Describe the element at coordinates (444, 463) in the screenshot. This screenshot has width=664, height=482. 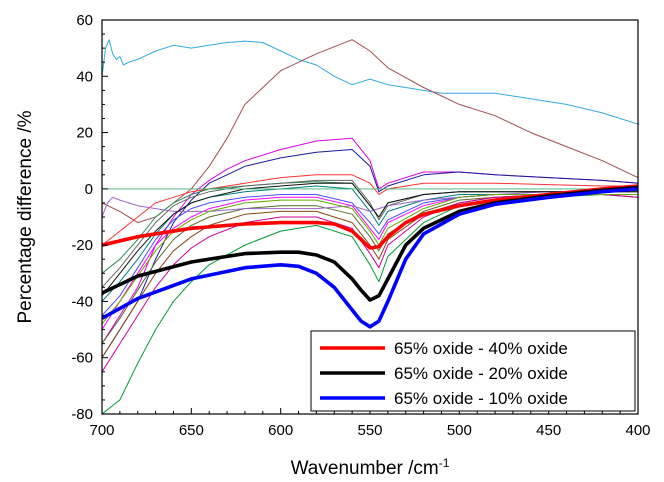
I see `x-axis-title-superscript: -1` at that location.